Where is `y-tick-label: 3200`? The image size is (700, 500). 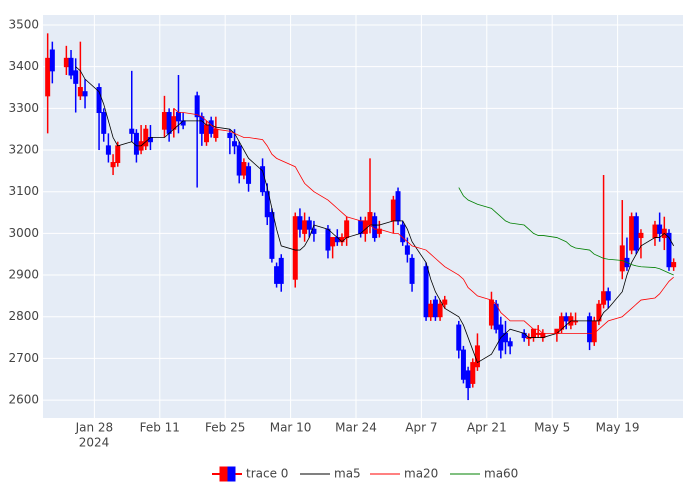 y-tick-label: 3200 is located at coordinates (23, 150).